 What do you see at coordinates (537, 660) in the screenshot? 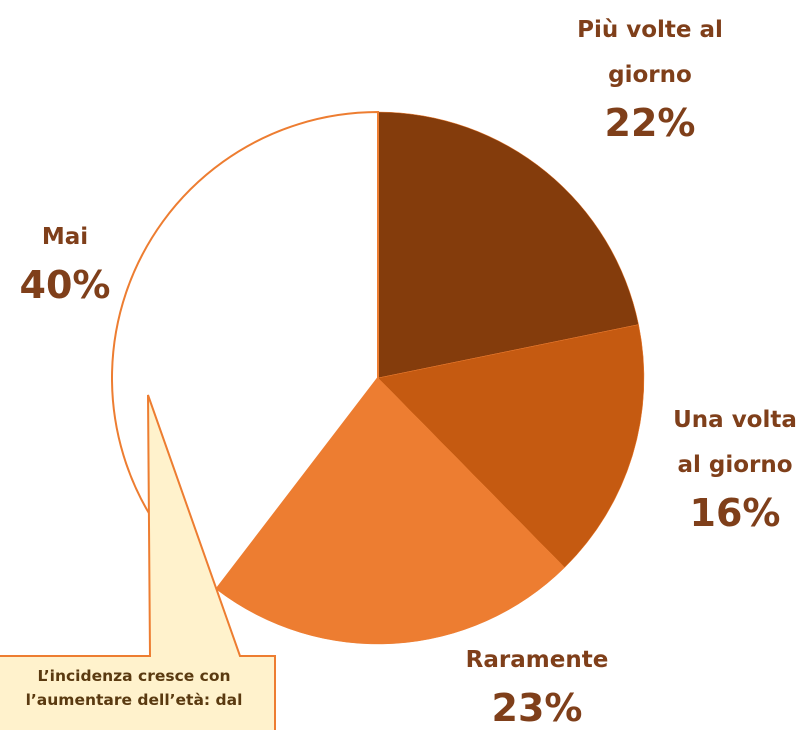
I see `category-label: Raramente` at bounding box center [537, 660].